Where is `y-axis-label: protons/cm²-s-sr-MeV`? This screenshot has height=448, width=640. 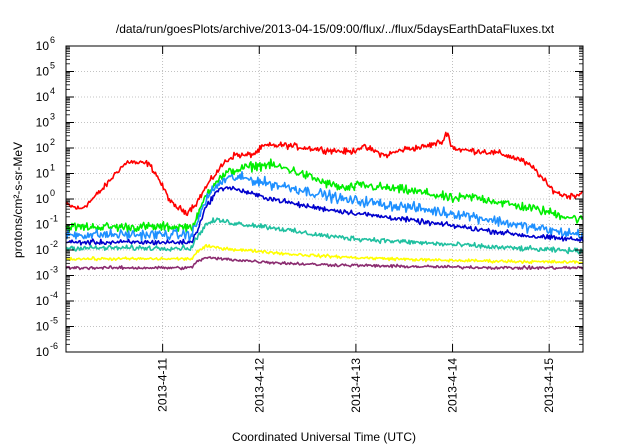 y-axis-label: protons/cm²-s-sr-MeV is located at coordinates (18, 200).